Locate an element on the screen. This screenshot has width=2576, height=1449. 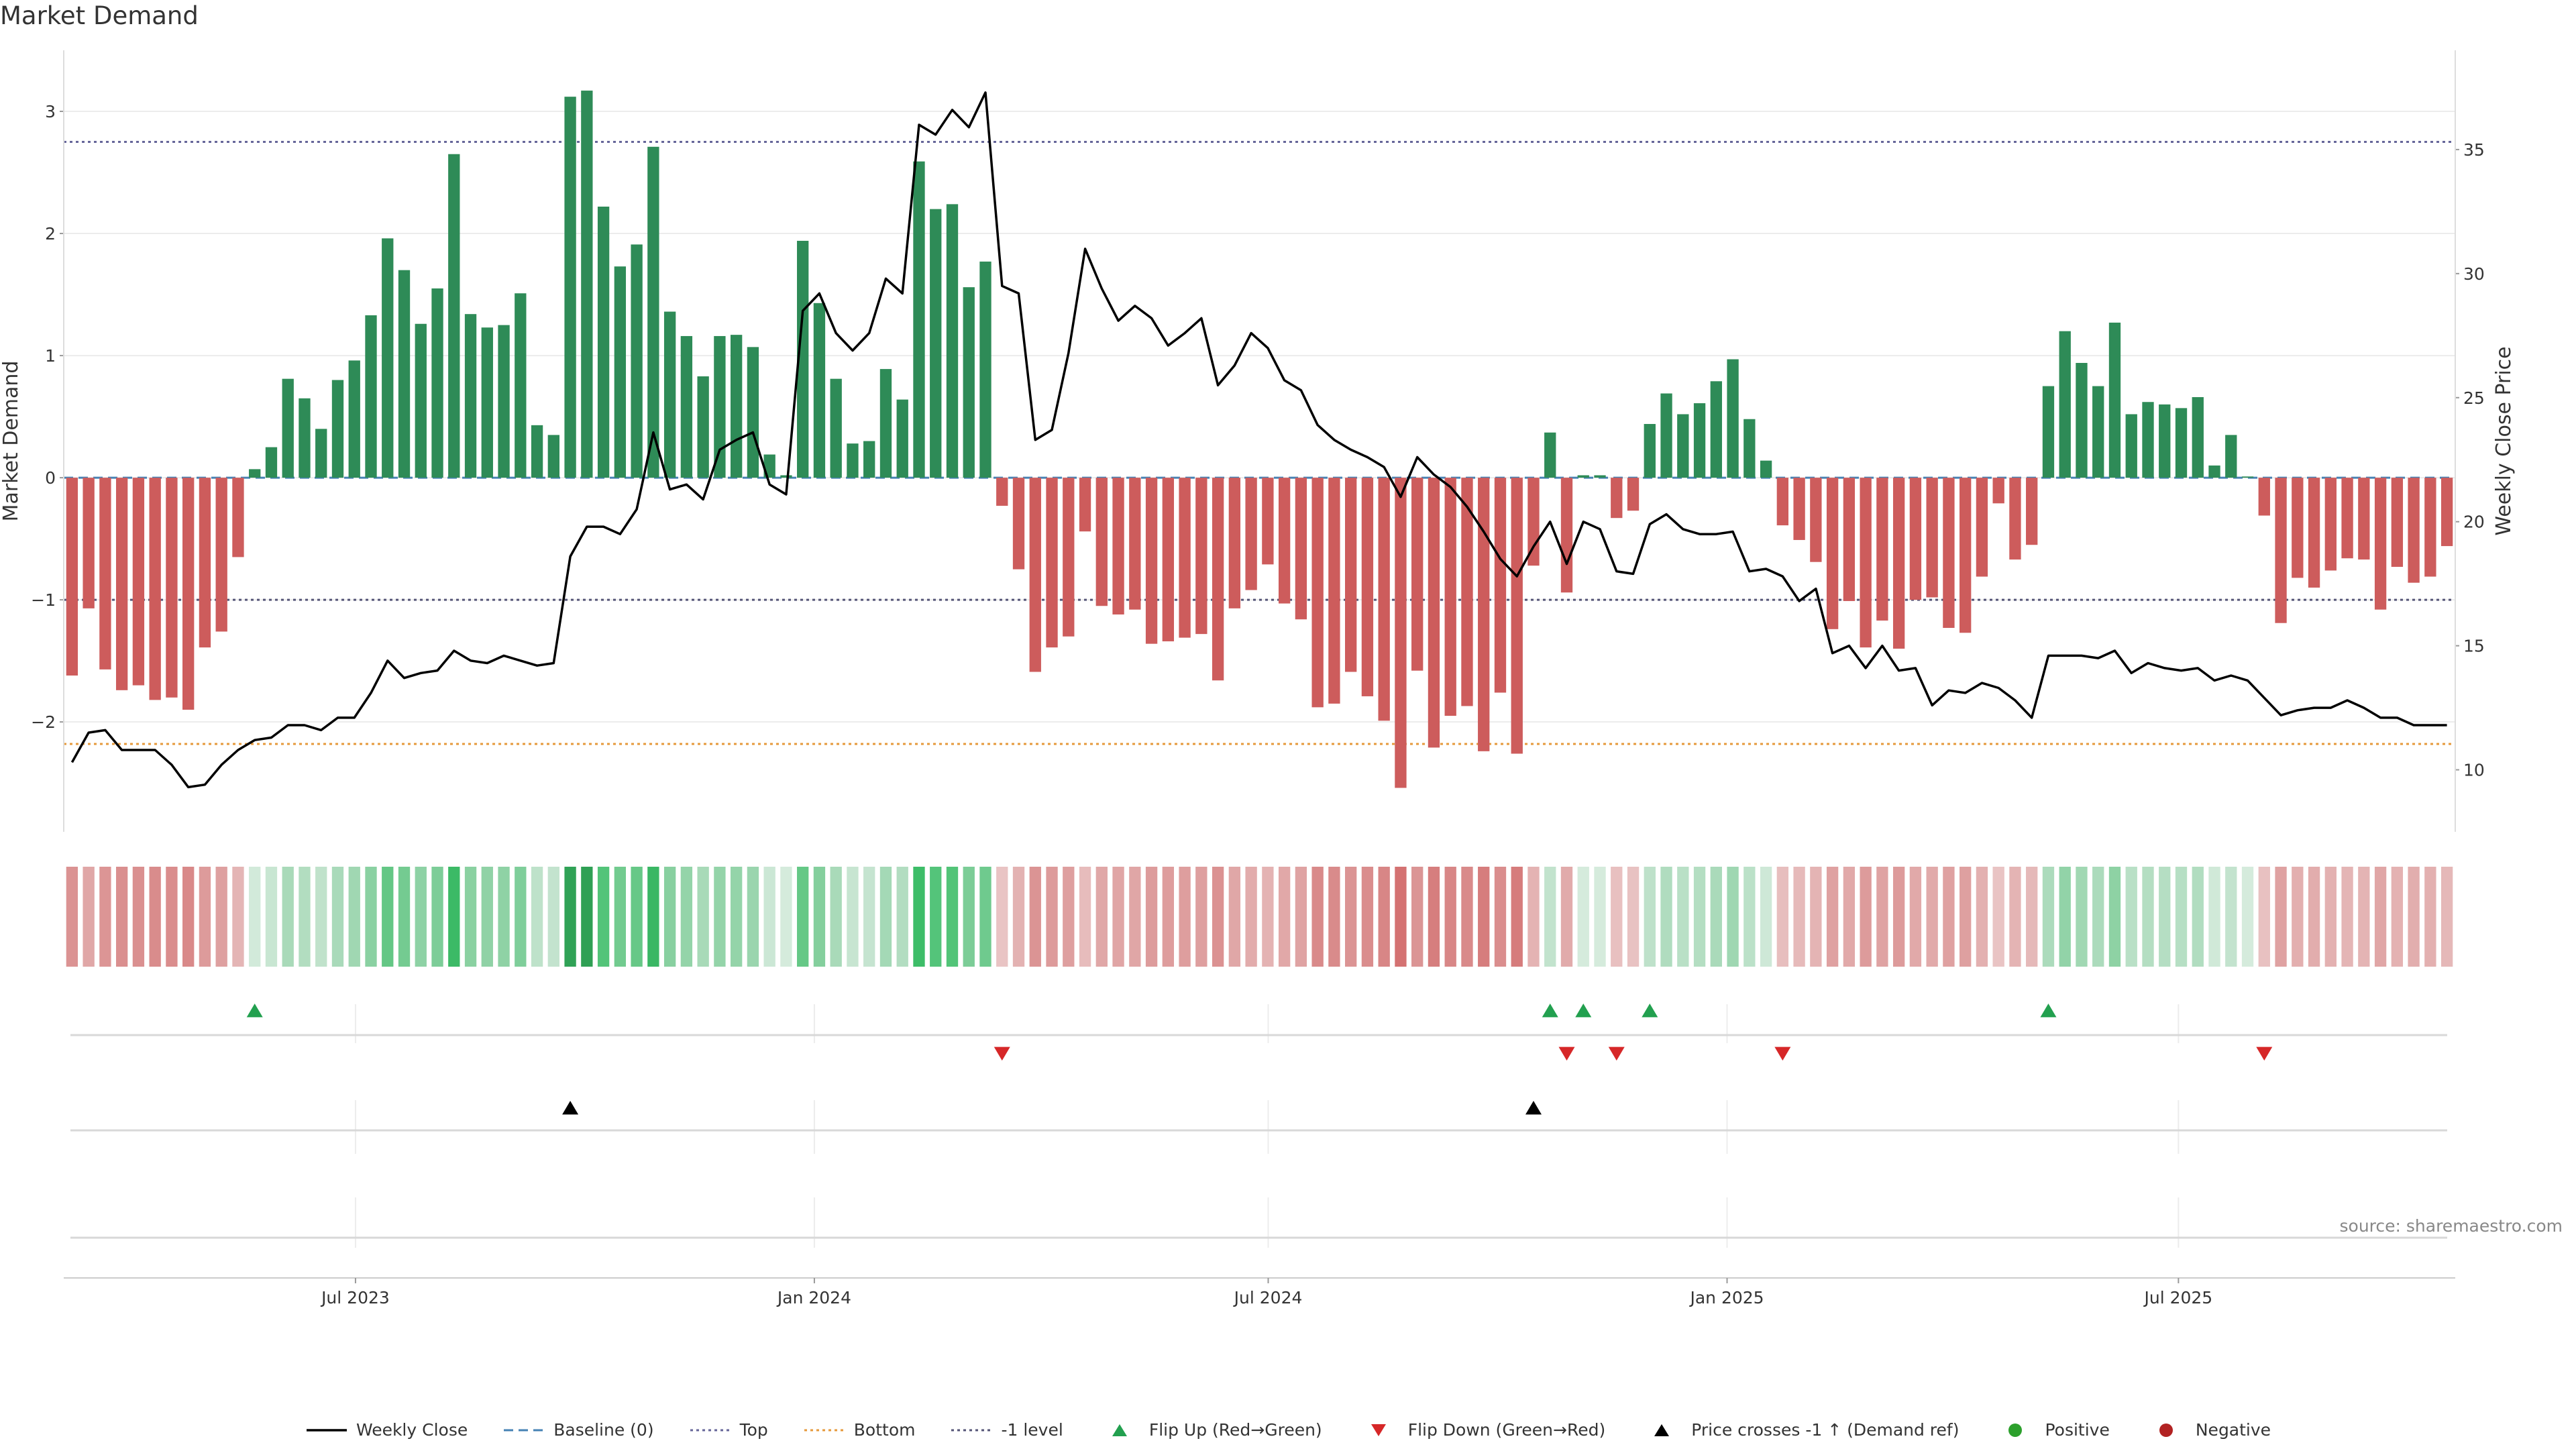
legend-label: Top is located at coordinates (753, 1430).